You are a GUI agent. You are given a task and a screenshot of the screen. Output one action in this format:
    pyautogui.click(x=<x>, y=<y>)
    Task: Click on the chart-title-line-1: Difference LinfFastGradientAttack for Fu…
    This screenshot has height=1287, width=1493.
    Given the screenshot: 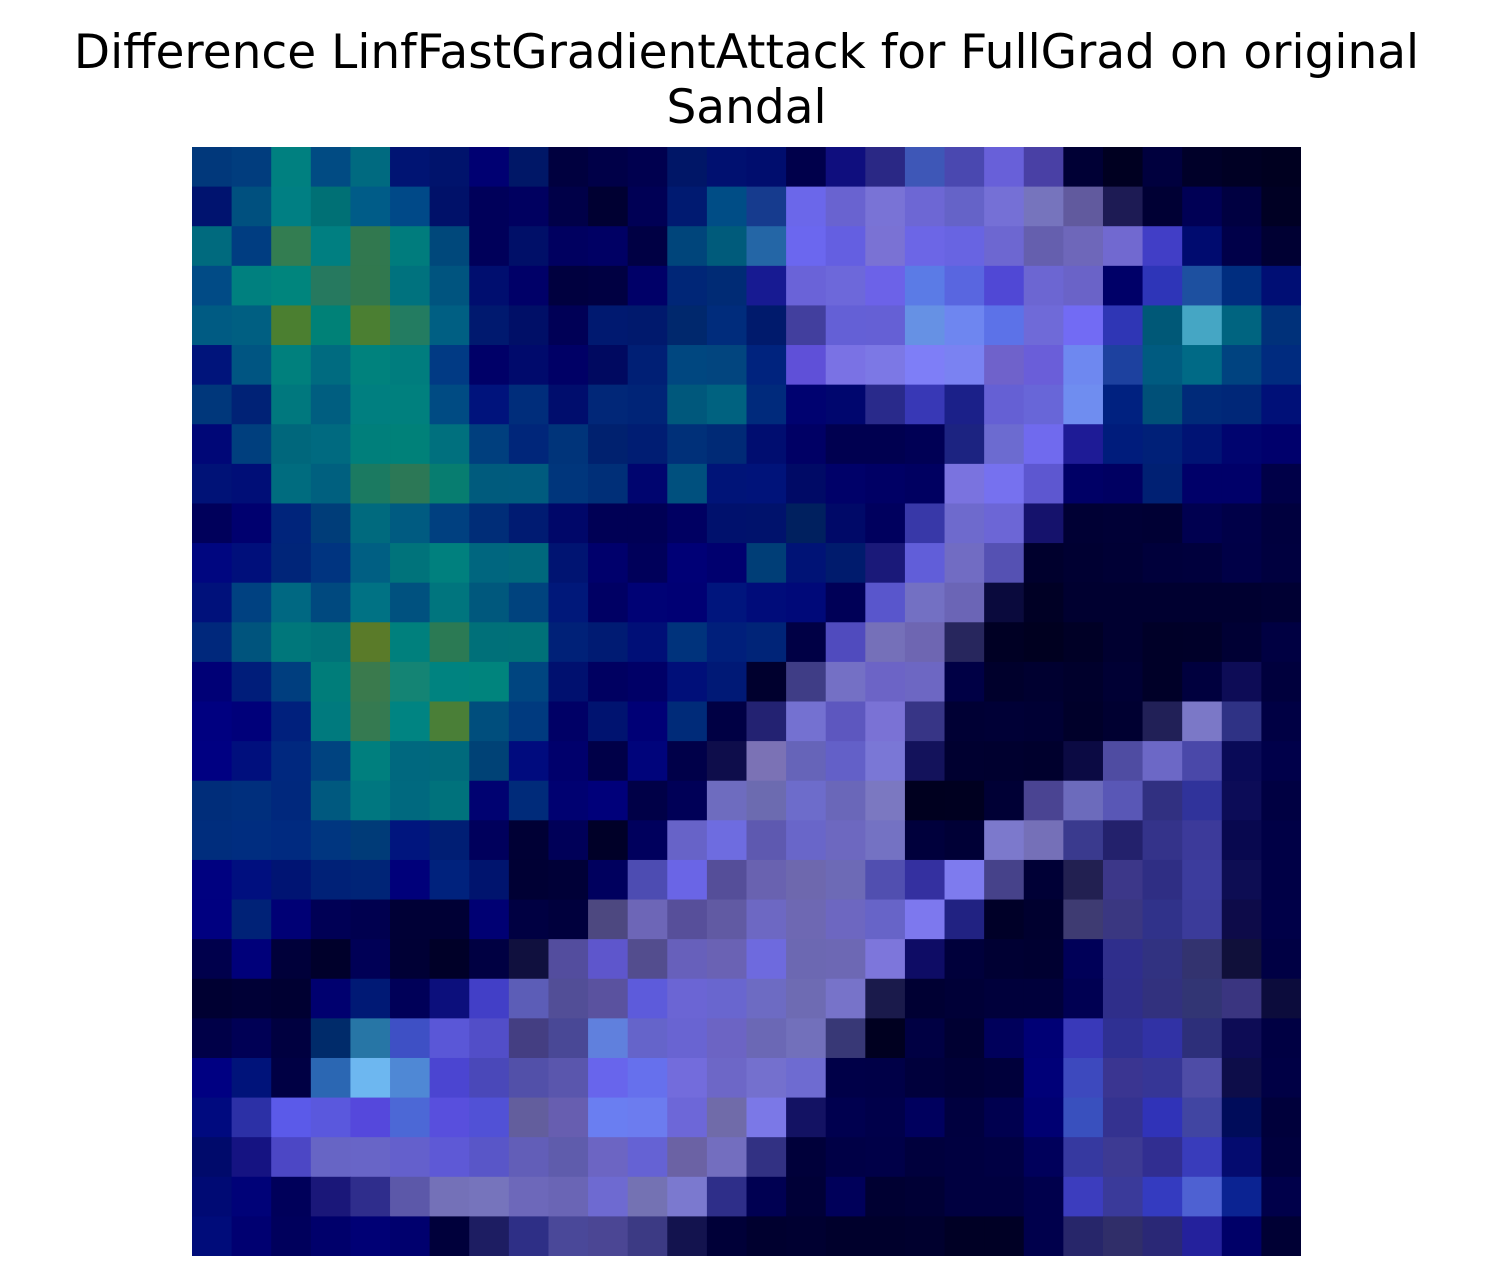 What is the action you would take?
    pyautogui.click(x=746, y=52)
    